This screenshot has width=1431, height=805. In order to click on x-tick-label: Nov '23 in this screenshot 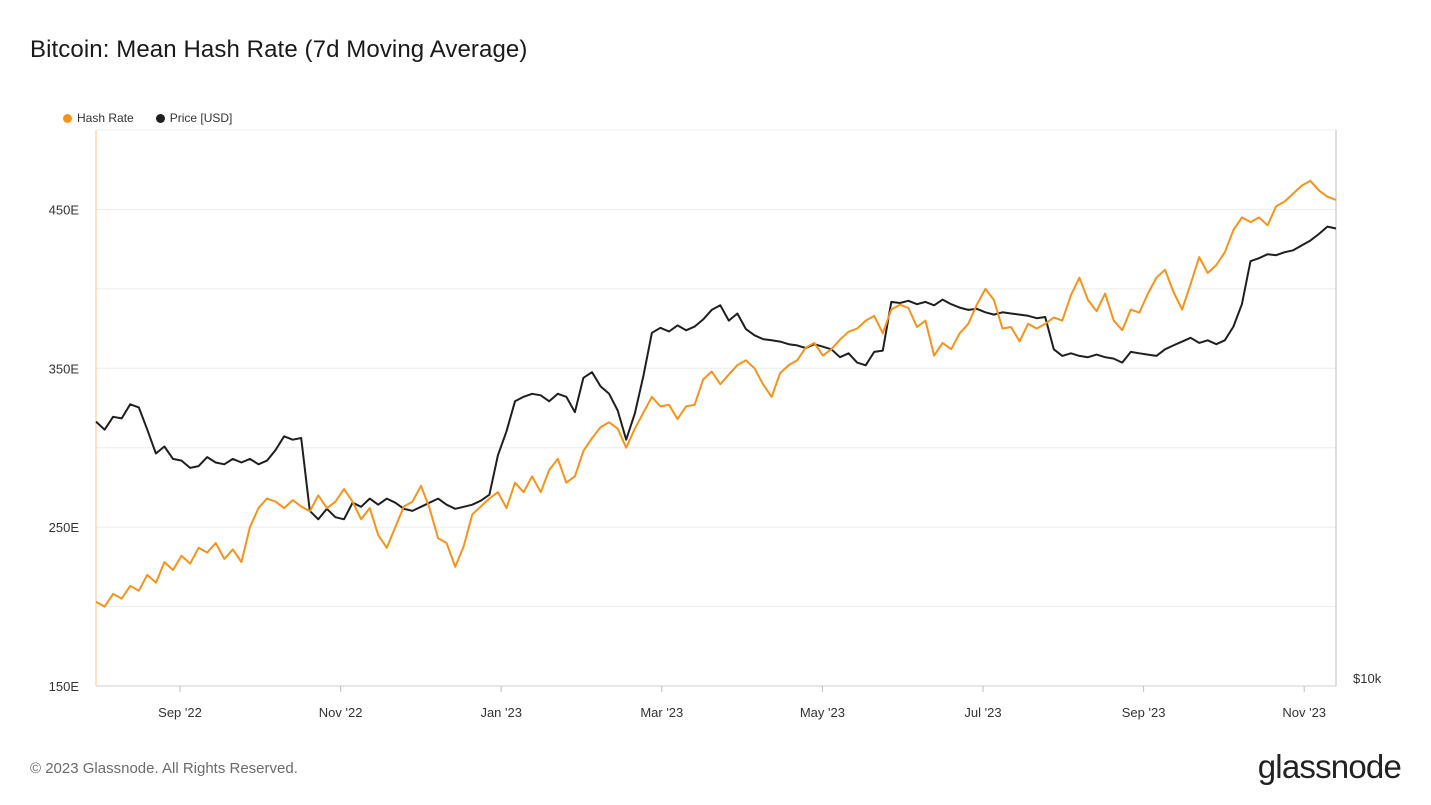, I will do `click(1304, 712)`.